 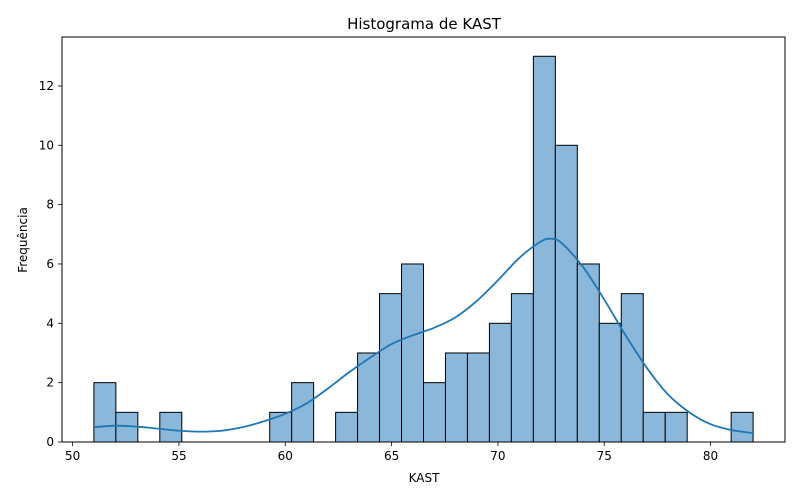 What do you see at coordinates (178, 456) in the screenshot?
I see `x-tick-label: 55` at bounding box center [178, 456].